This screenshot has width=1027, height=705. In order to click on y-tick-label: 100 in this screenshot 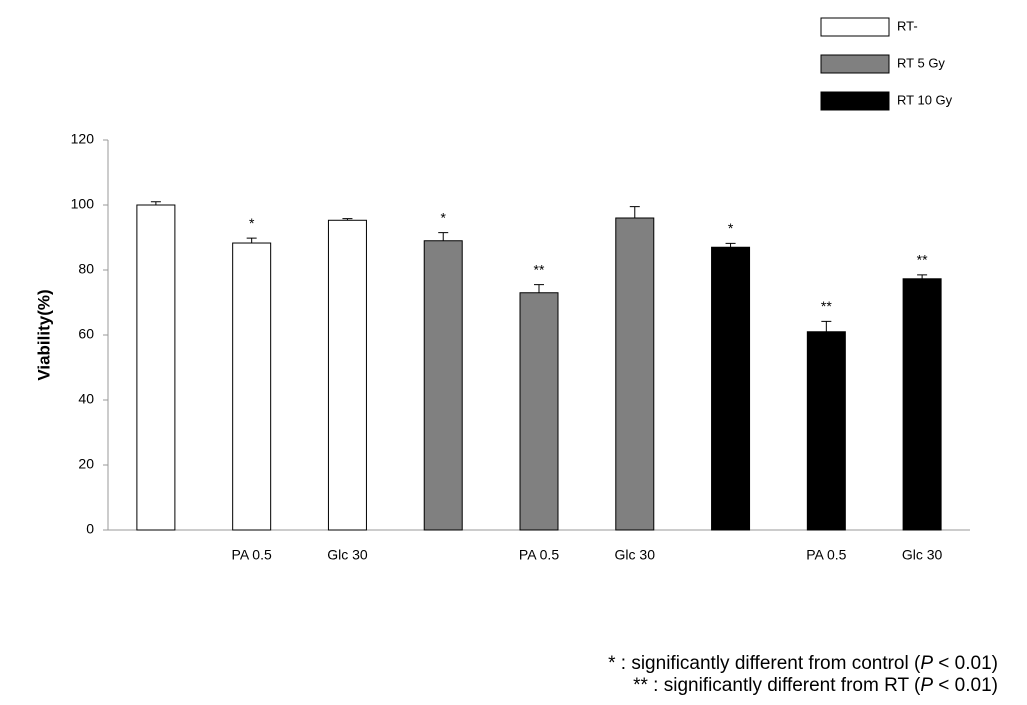, I will do `click(83, 204)`.